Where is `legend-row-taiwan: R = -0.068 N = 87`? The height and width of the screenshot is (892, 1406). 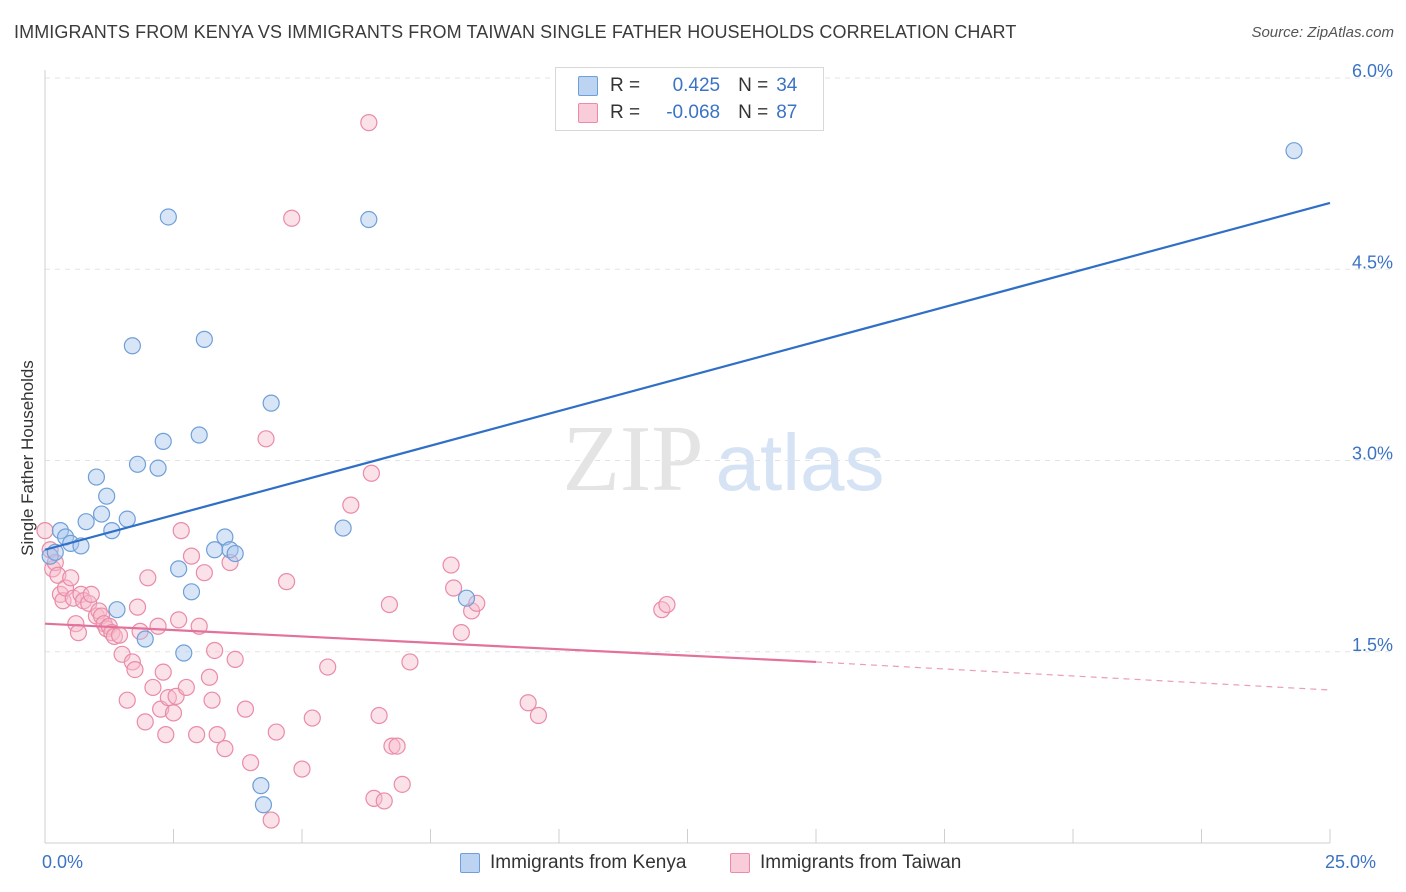
legend-row-taiwan: R = -0.068 N = 87 is located at coordinates (687, 113).